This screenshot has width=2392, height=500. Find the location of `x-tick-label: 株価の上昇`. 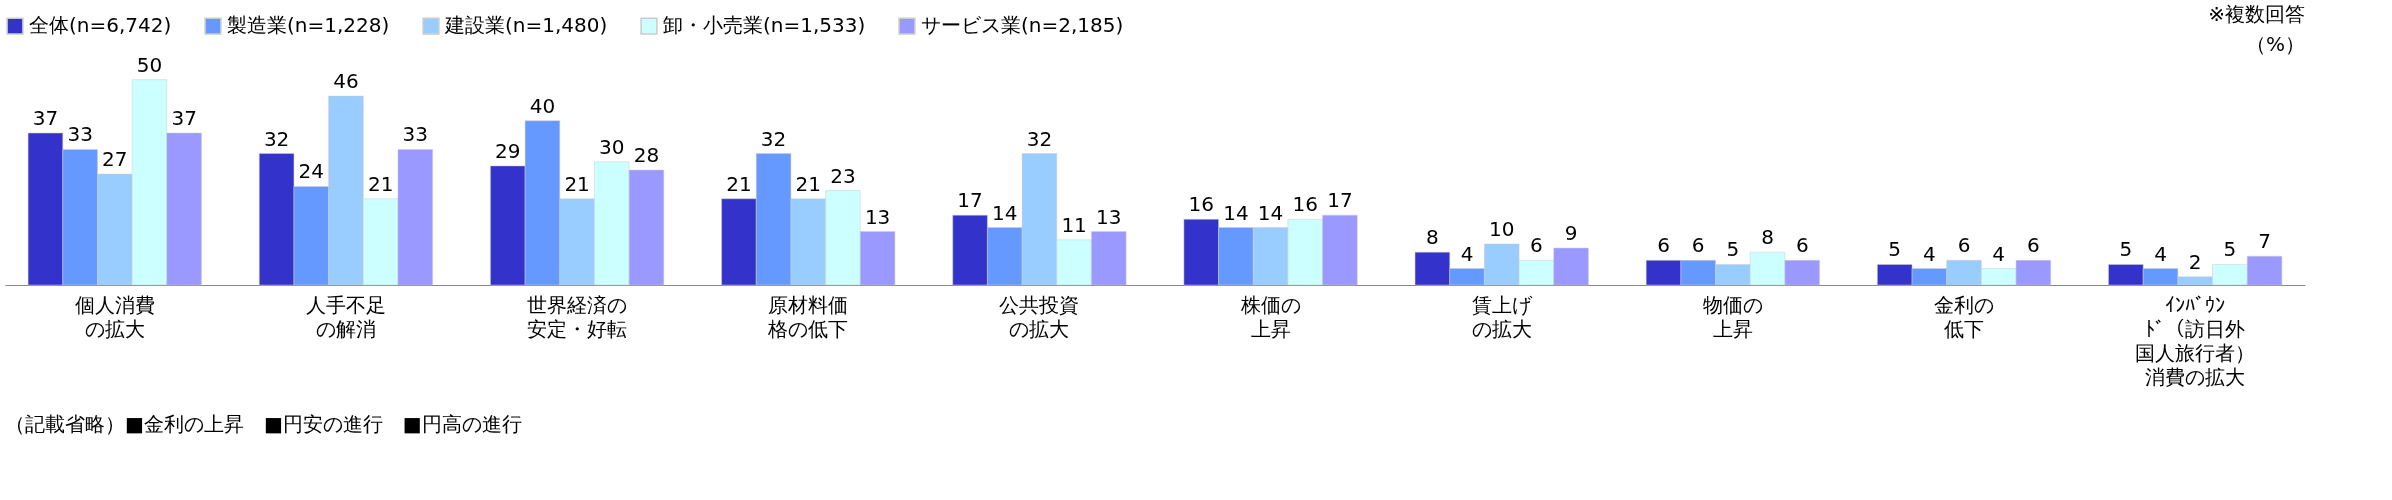

x-tick-label: 株価の上昇 is located at coordinates (1270, 316).